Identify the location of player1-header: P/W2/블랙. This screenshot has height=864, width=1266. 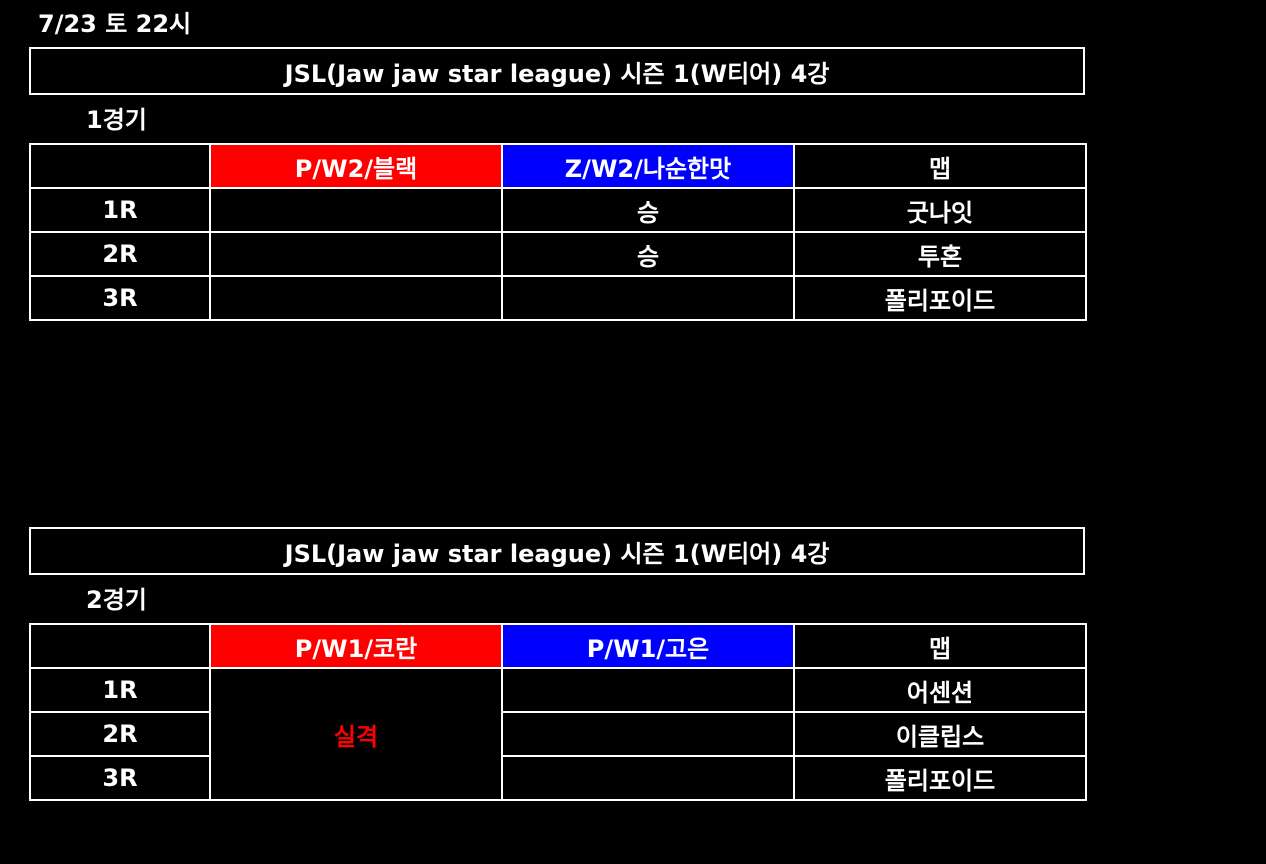
(356, 166).